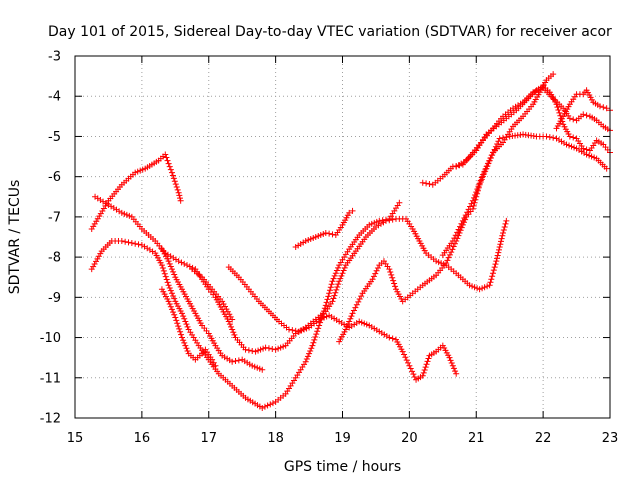 Image resolution: width=640 pixels, height=484 pixels. What do you see at coordinates (54, 217) in the screenshot?
I see `y-tick-label: -7` at bounding box center [54, 217].